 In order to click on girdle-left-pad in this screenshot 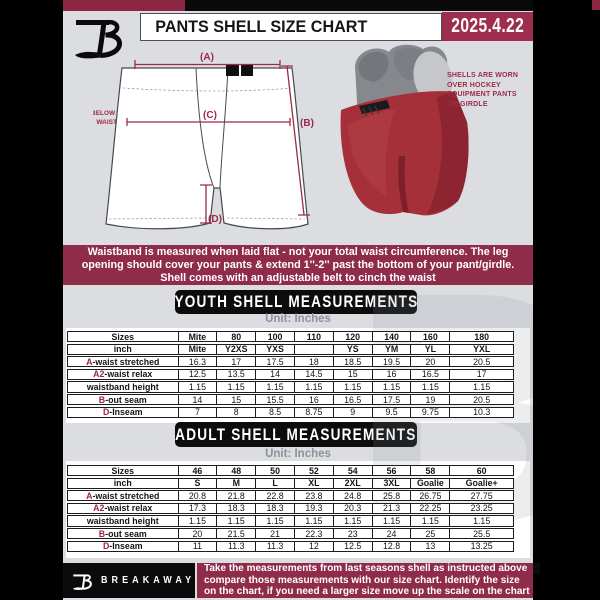, I will do `click(373, 66)`.